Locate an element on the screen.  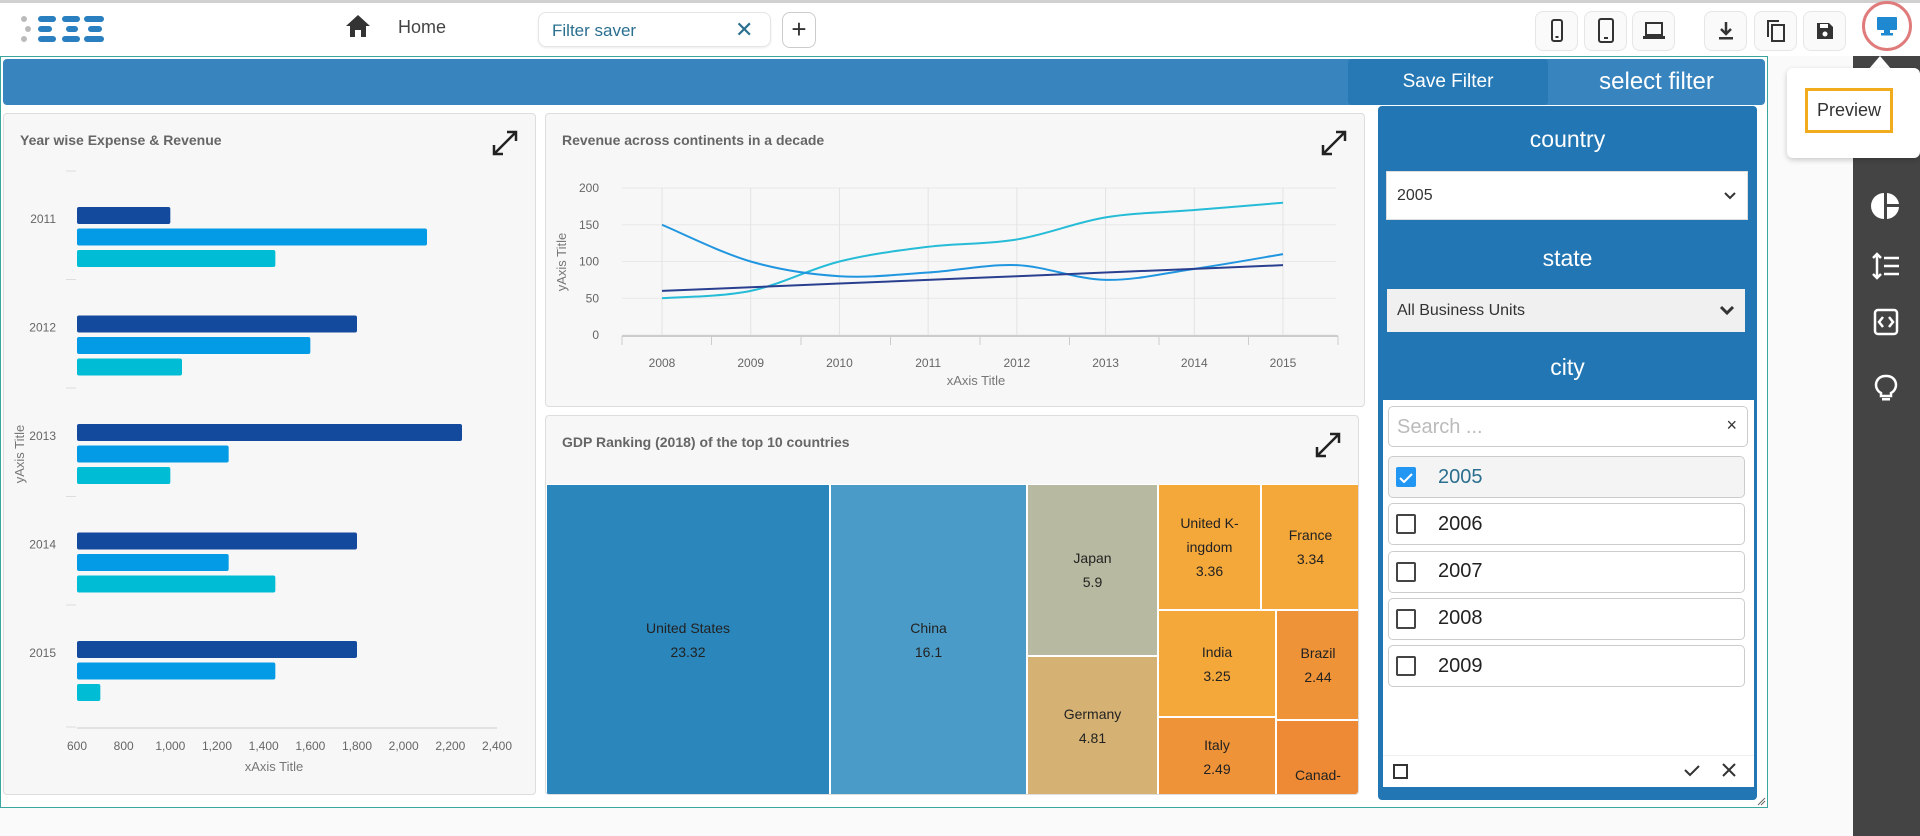
laptop-icon is located at coordinates (1653, 30).